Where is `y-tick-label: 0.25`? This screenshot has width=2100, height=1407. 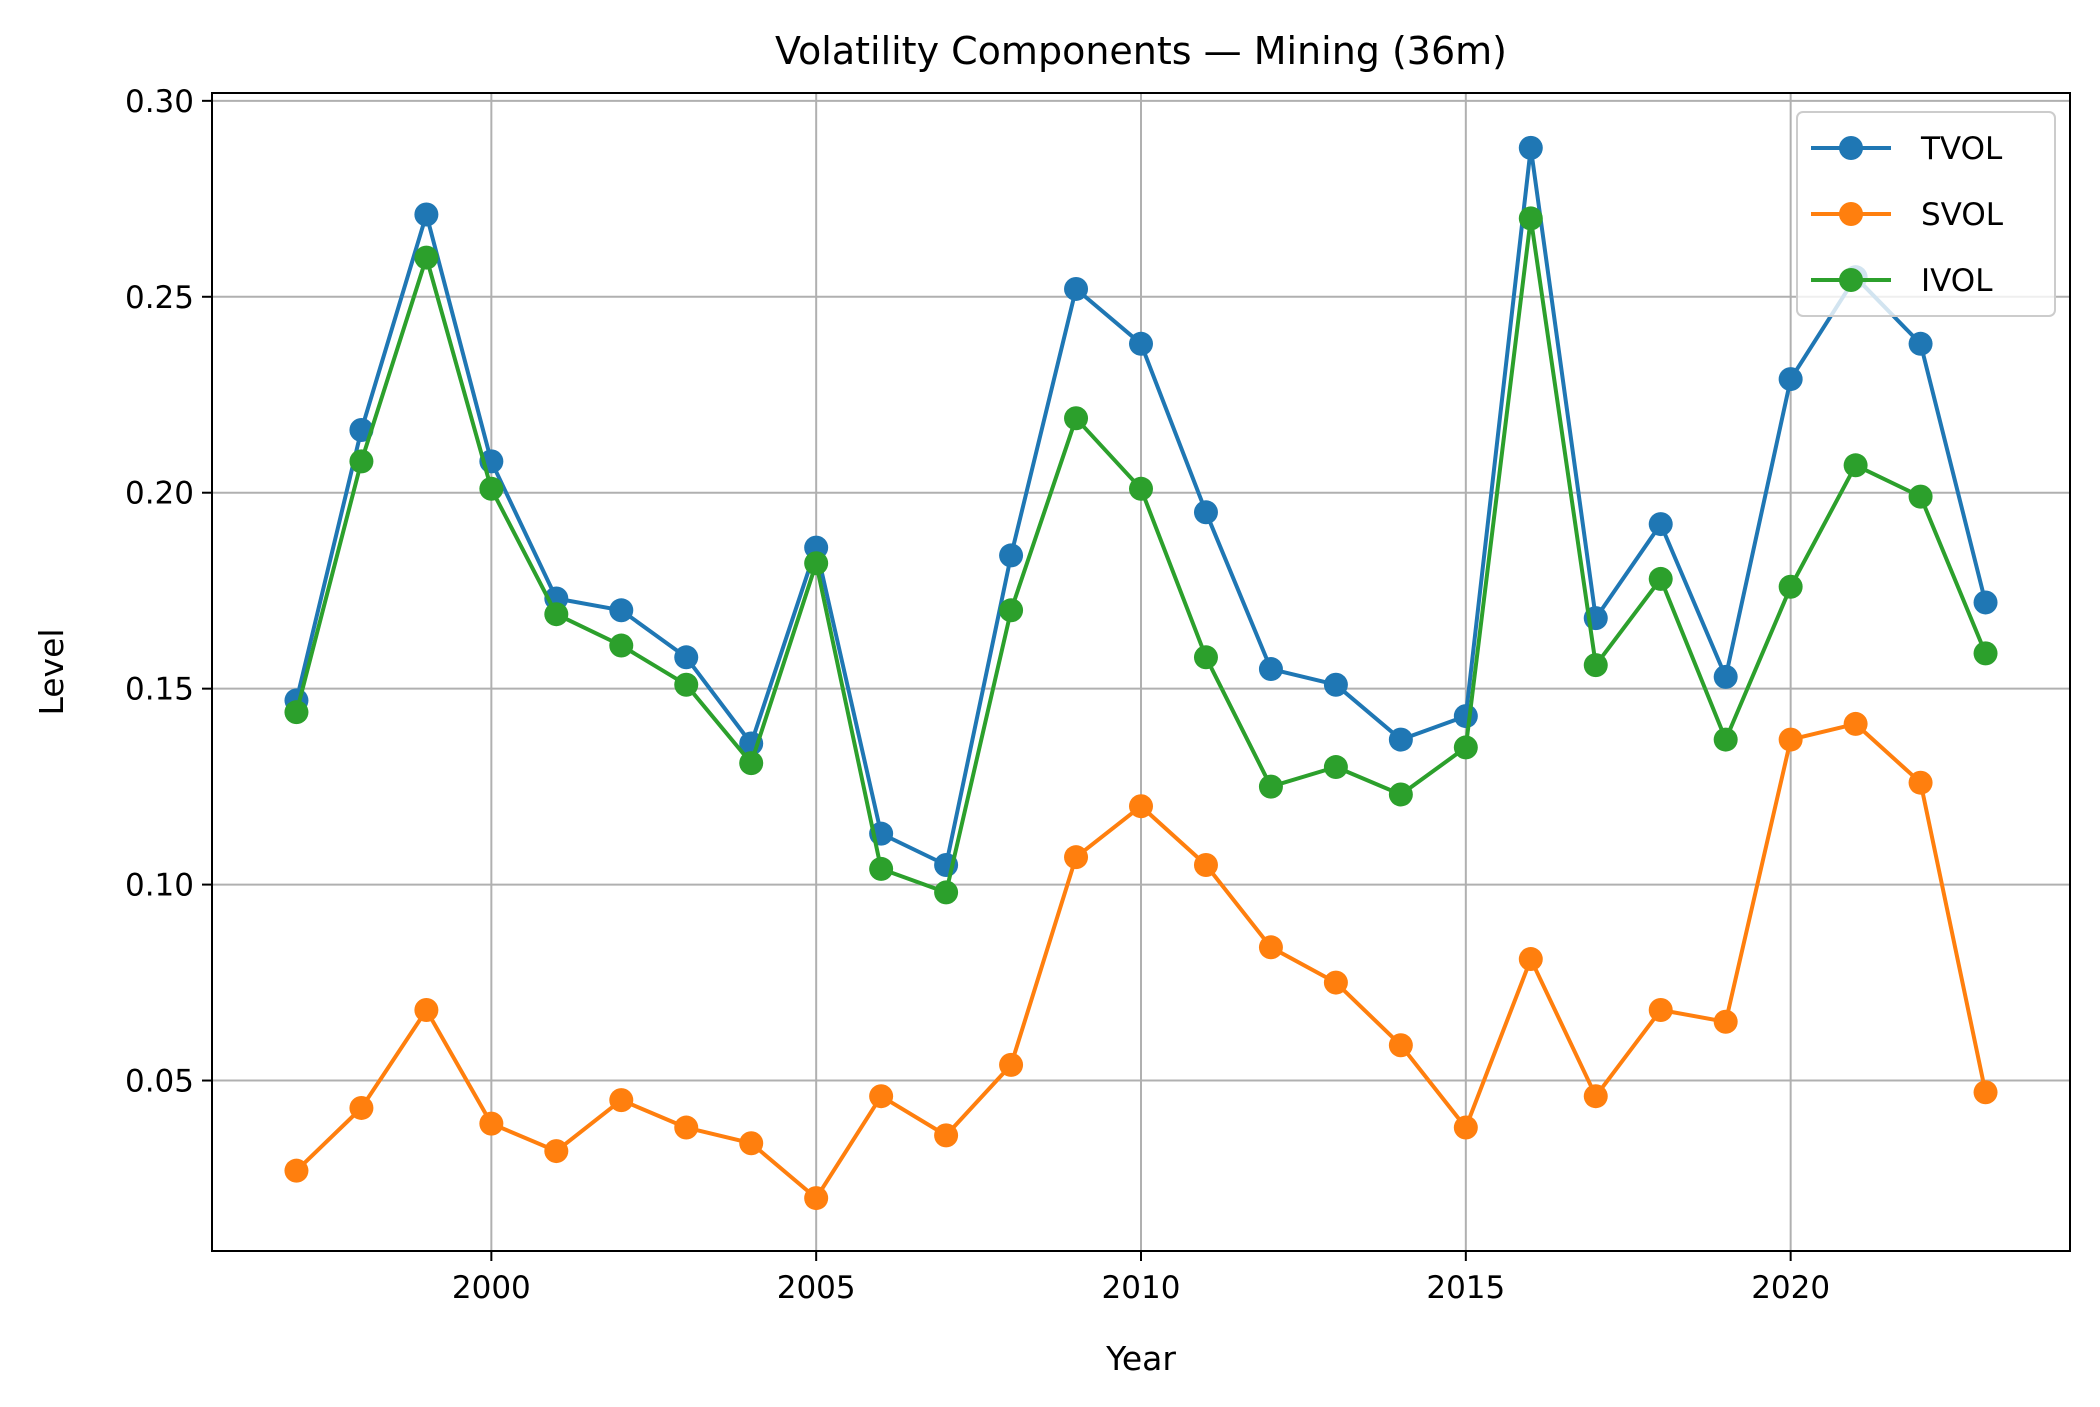
y-tick-label: 0.25 is located at coordinates (159, 298).